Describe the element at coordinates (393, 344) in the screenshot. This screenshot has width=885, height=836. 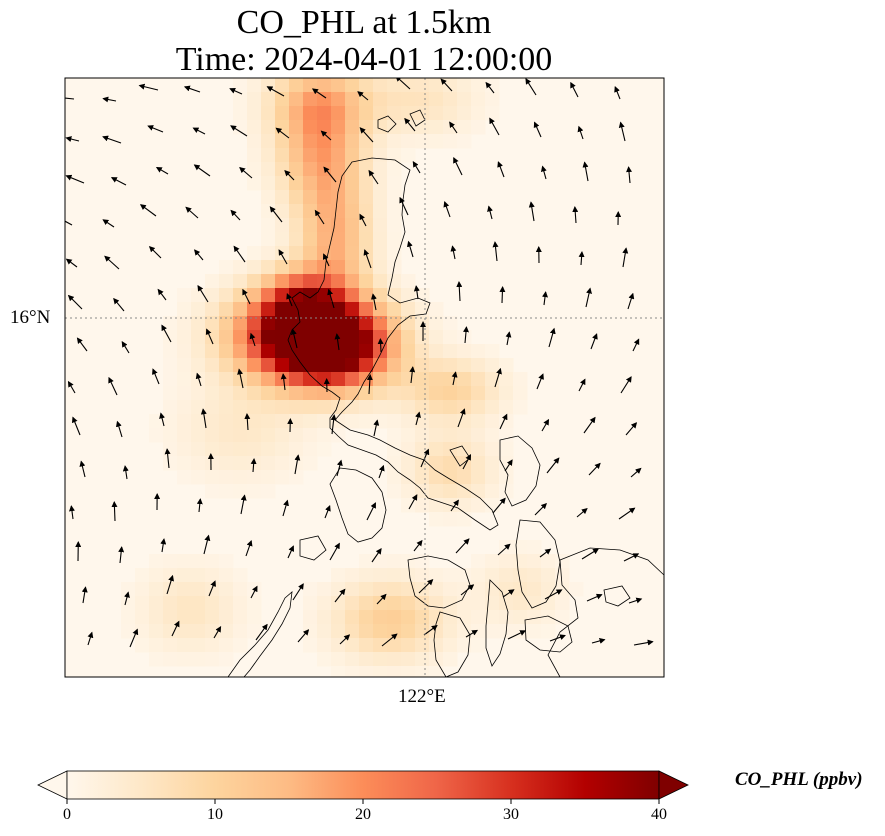
I see `coastline-luzon` at that location.